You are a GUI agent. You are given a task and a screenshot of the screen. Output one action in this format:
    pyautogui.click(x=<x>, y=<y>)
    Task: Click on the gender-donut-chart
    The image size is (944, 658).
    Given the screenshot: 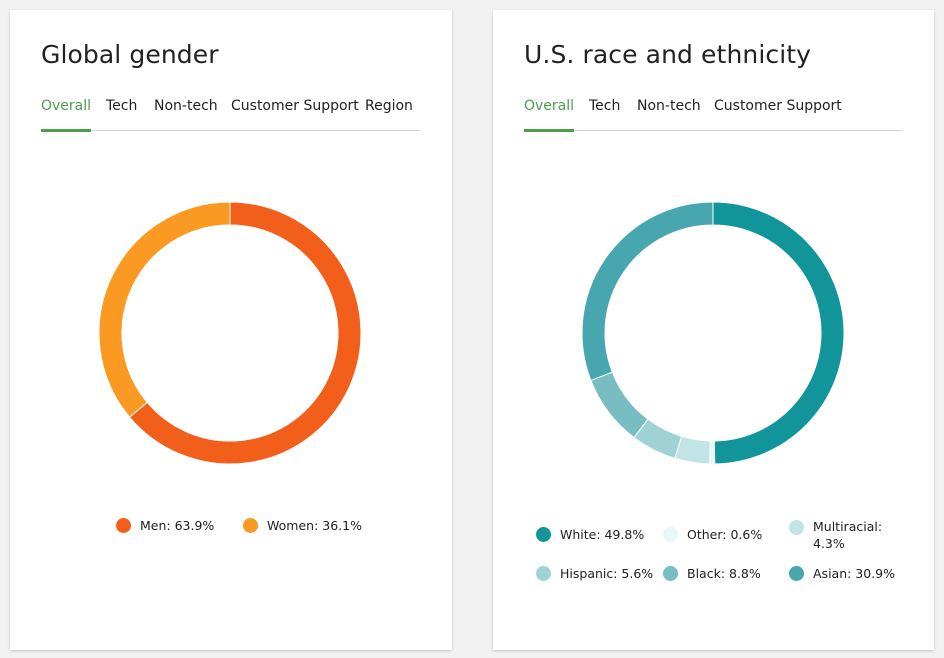 What is the action you would take?
    pyautogui.click(x=230, y=333)
    